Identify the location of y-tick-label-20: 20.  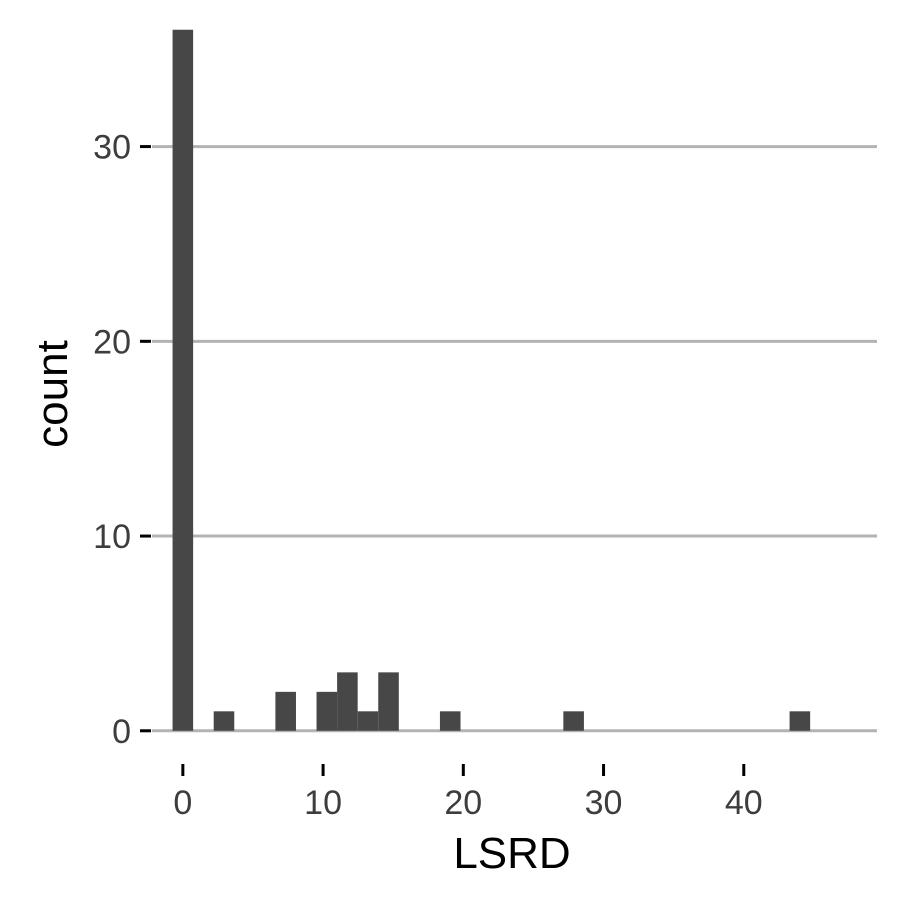
(112, 342).